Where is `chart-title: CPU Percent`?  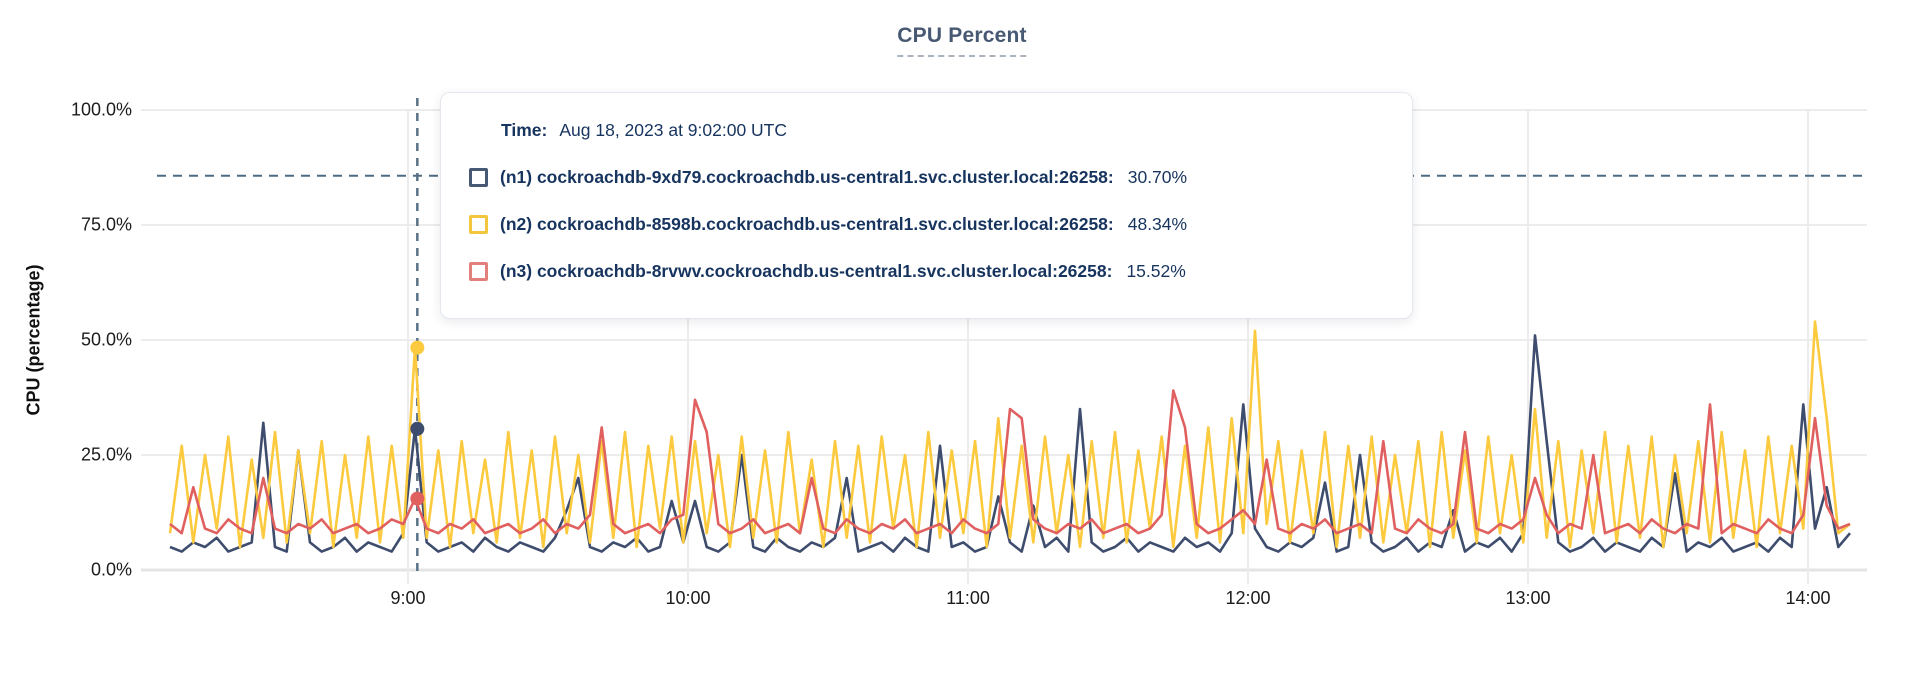
chart-title: CPU Percent is located at coordinates (962, 40).